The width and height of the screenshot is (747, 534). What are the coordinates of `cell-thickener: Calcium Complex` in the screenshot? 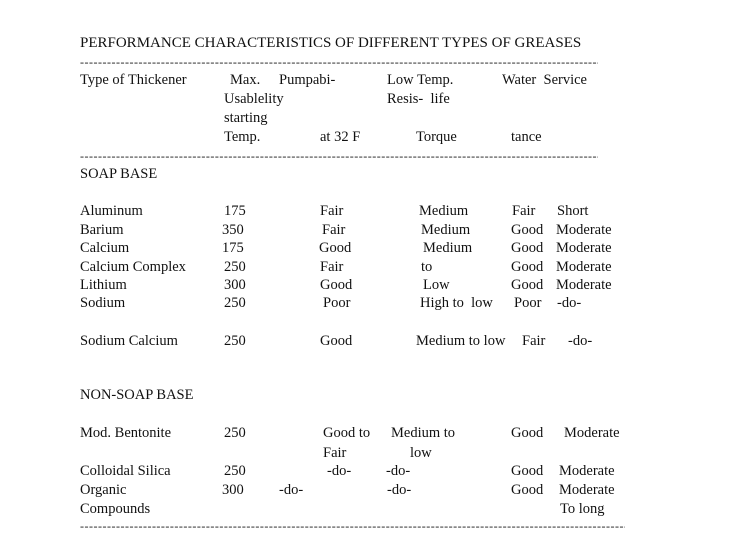 It's located at (133, 267).